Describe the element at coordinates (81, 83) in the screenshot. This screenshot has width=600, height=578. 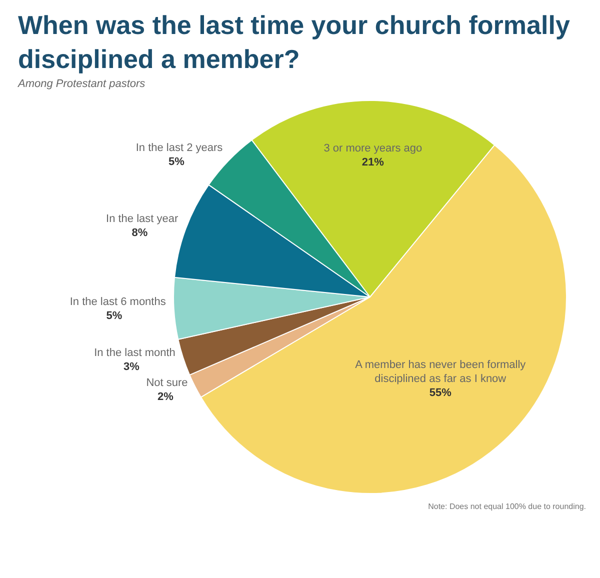
I see `chart-subtitle: Among Protestant pastors` at that location.